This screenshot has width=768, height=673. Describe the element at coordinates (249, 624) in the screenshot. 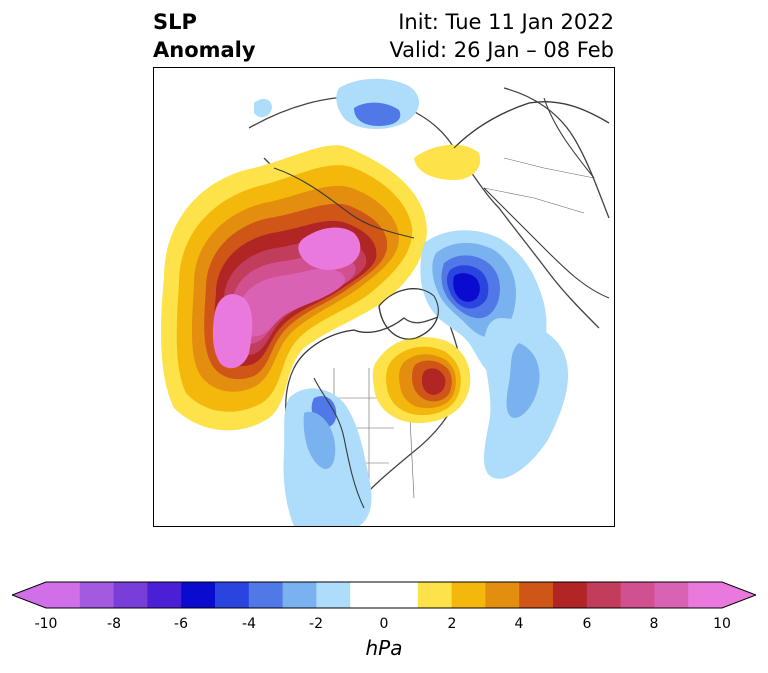

I see `tick-label: -4` at that location.